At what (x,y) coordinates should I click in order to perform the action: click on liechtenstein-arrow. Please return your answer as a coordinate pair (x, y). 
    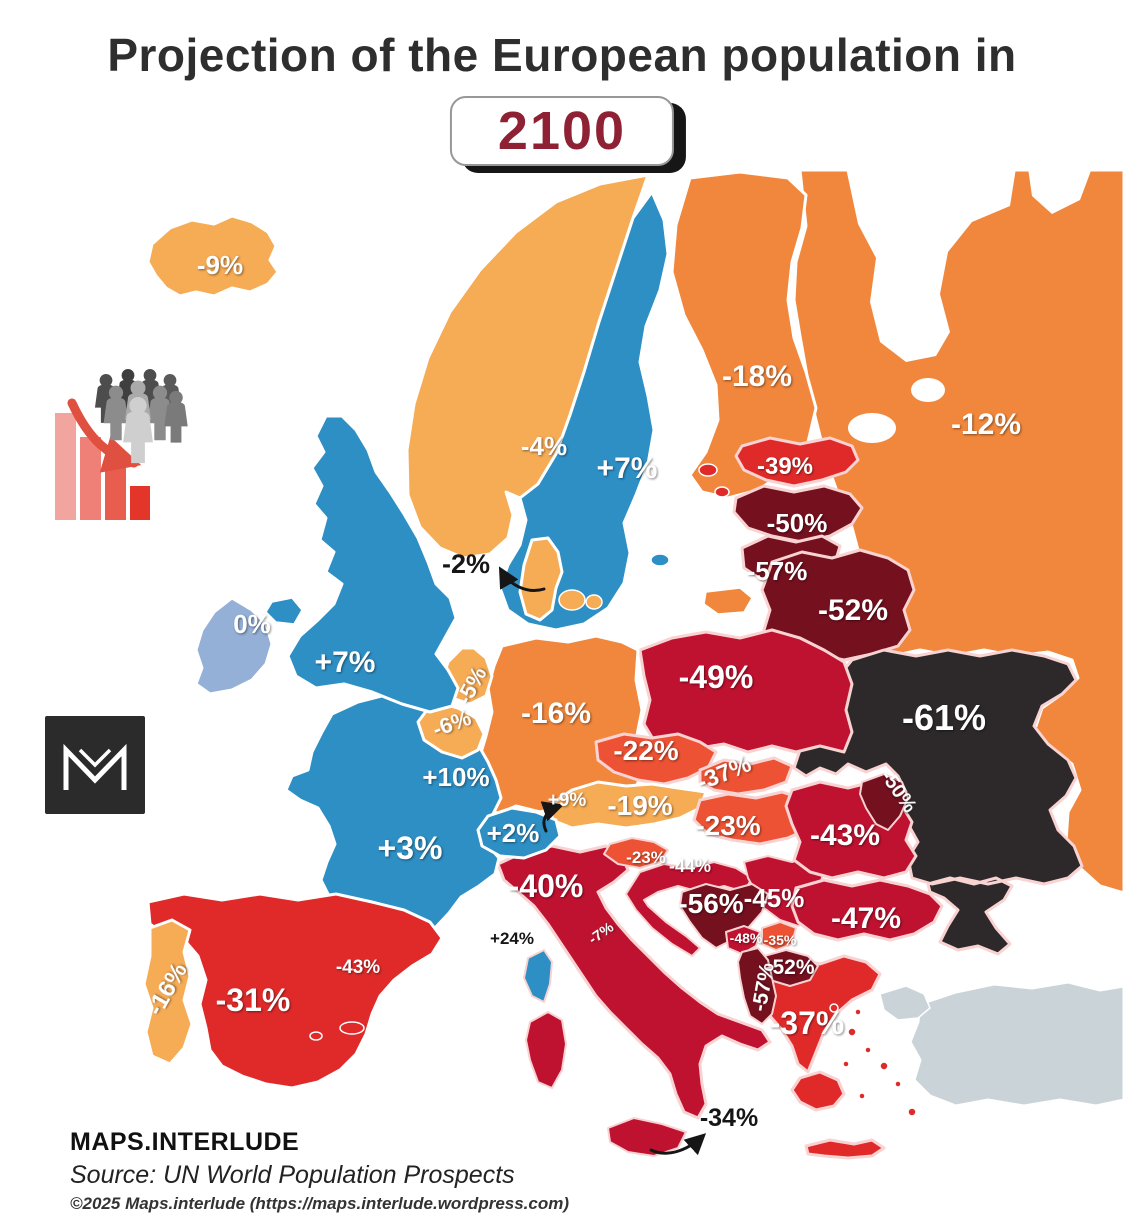
    Looking at the image, I should click on (552, 817).